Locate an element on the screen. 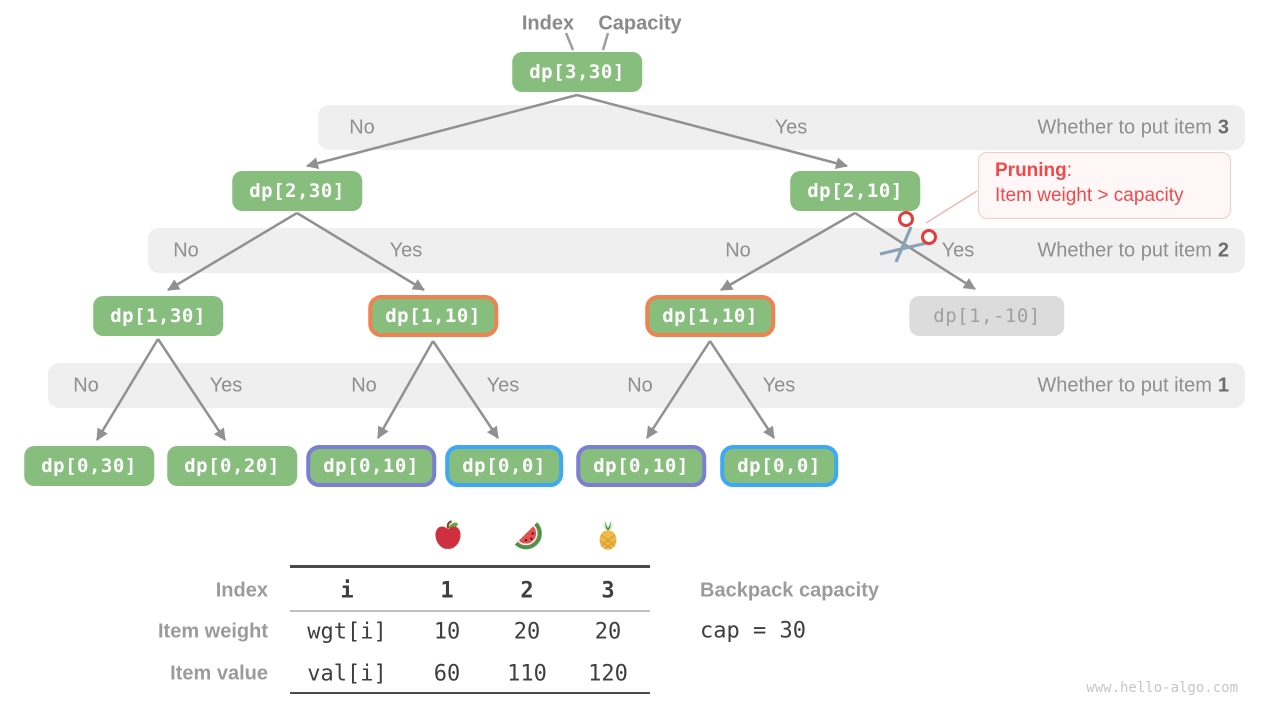 Image resolution: width=1280 pixels, height=720 pixels. dp-node: dp[0,20] is located at coordinates (232, 466).